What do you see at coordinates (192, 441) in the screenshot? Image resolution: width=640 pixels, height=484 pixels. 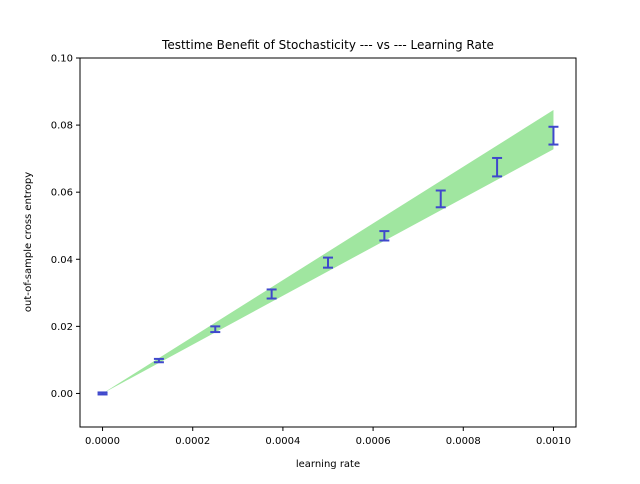 I see `x-tick-label: 0.0002` at bounding box center [192, 441].